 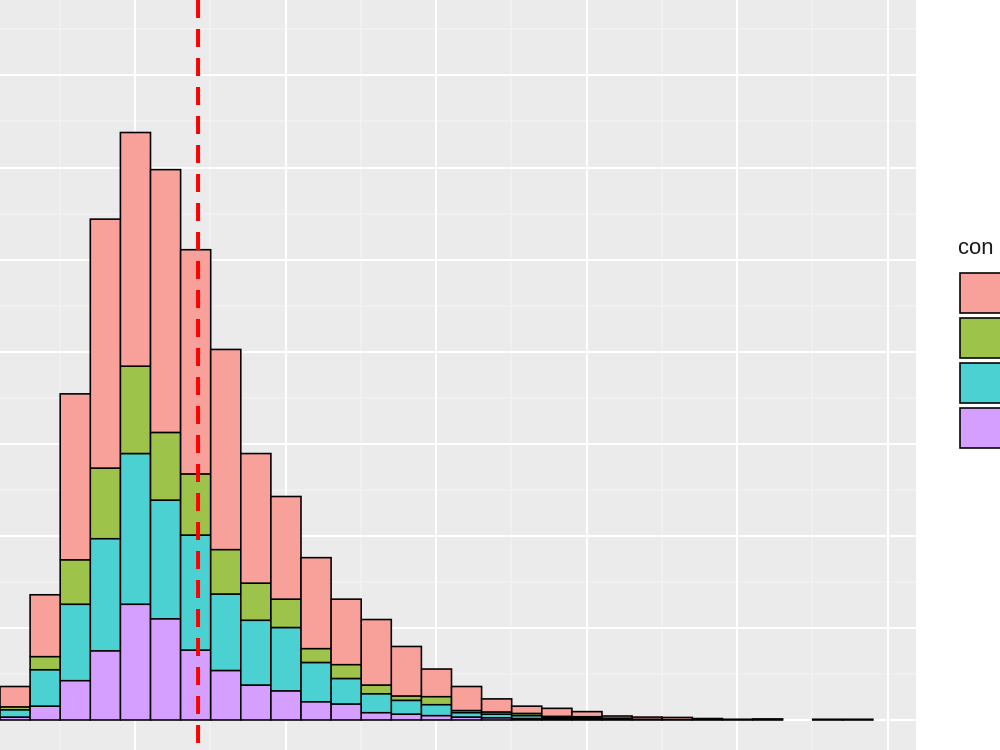 What do you see at coordinates (979, 360) in the screenshot?
I see `legend-keys` at bounding box center [979, 360].